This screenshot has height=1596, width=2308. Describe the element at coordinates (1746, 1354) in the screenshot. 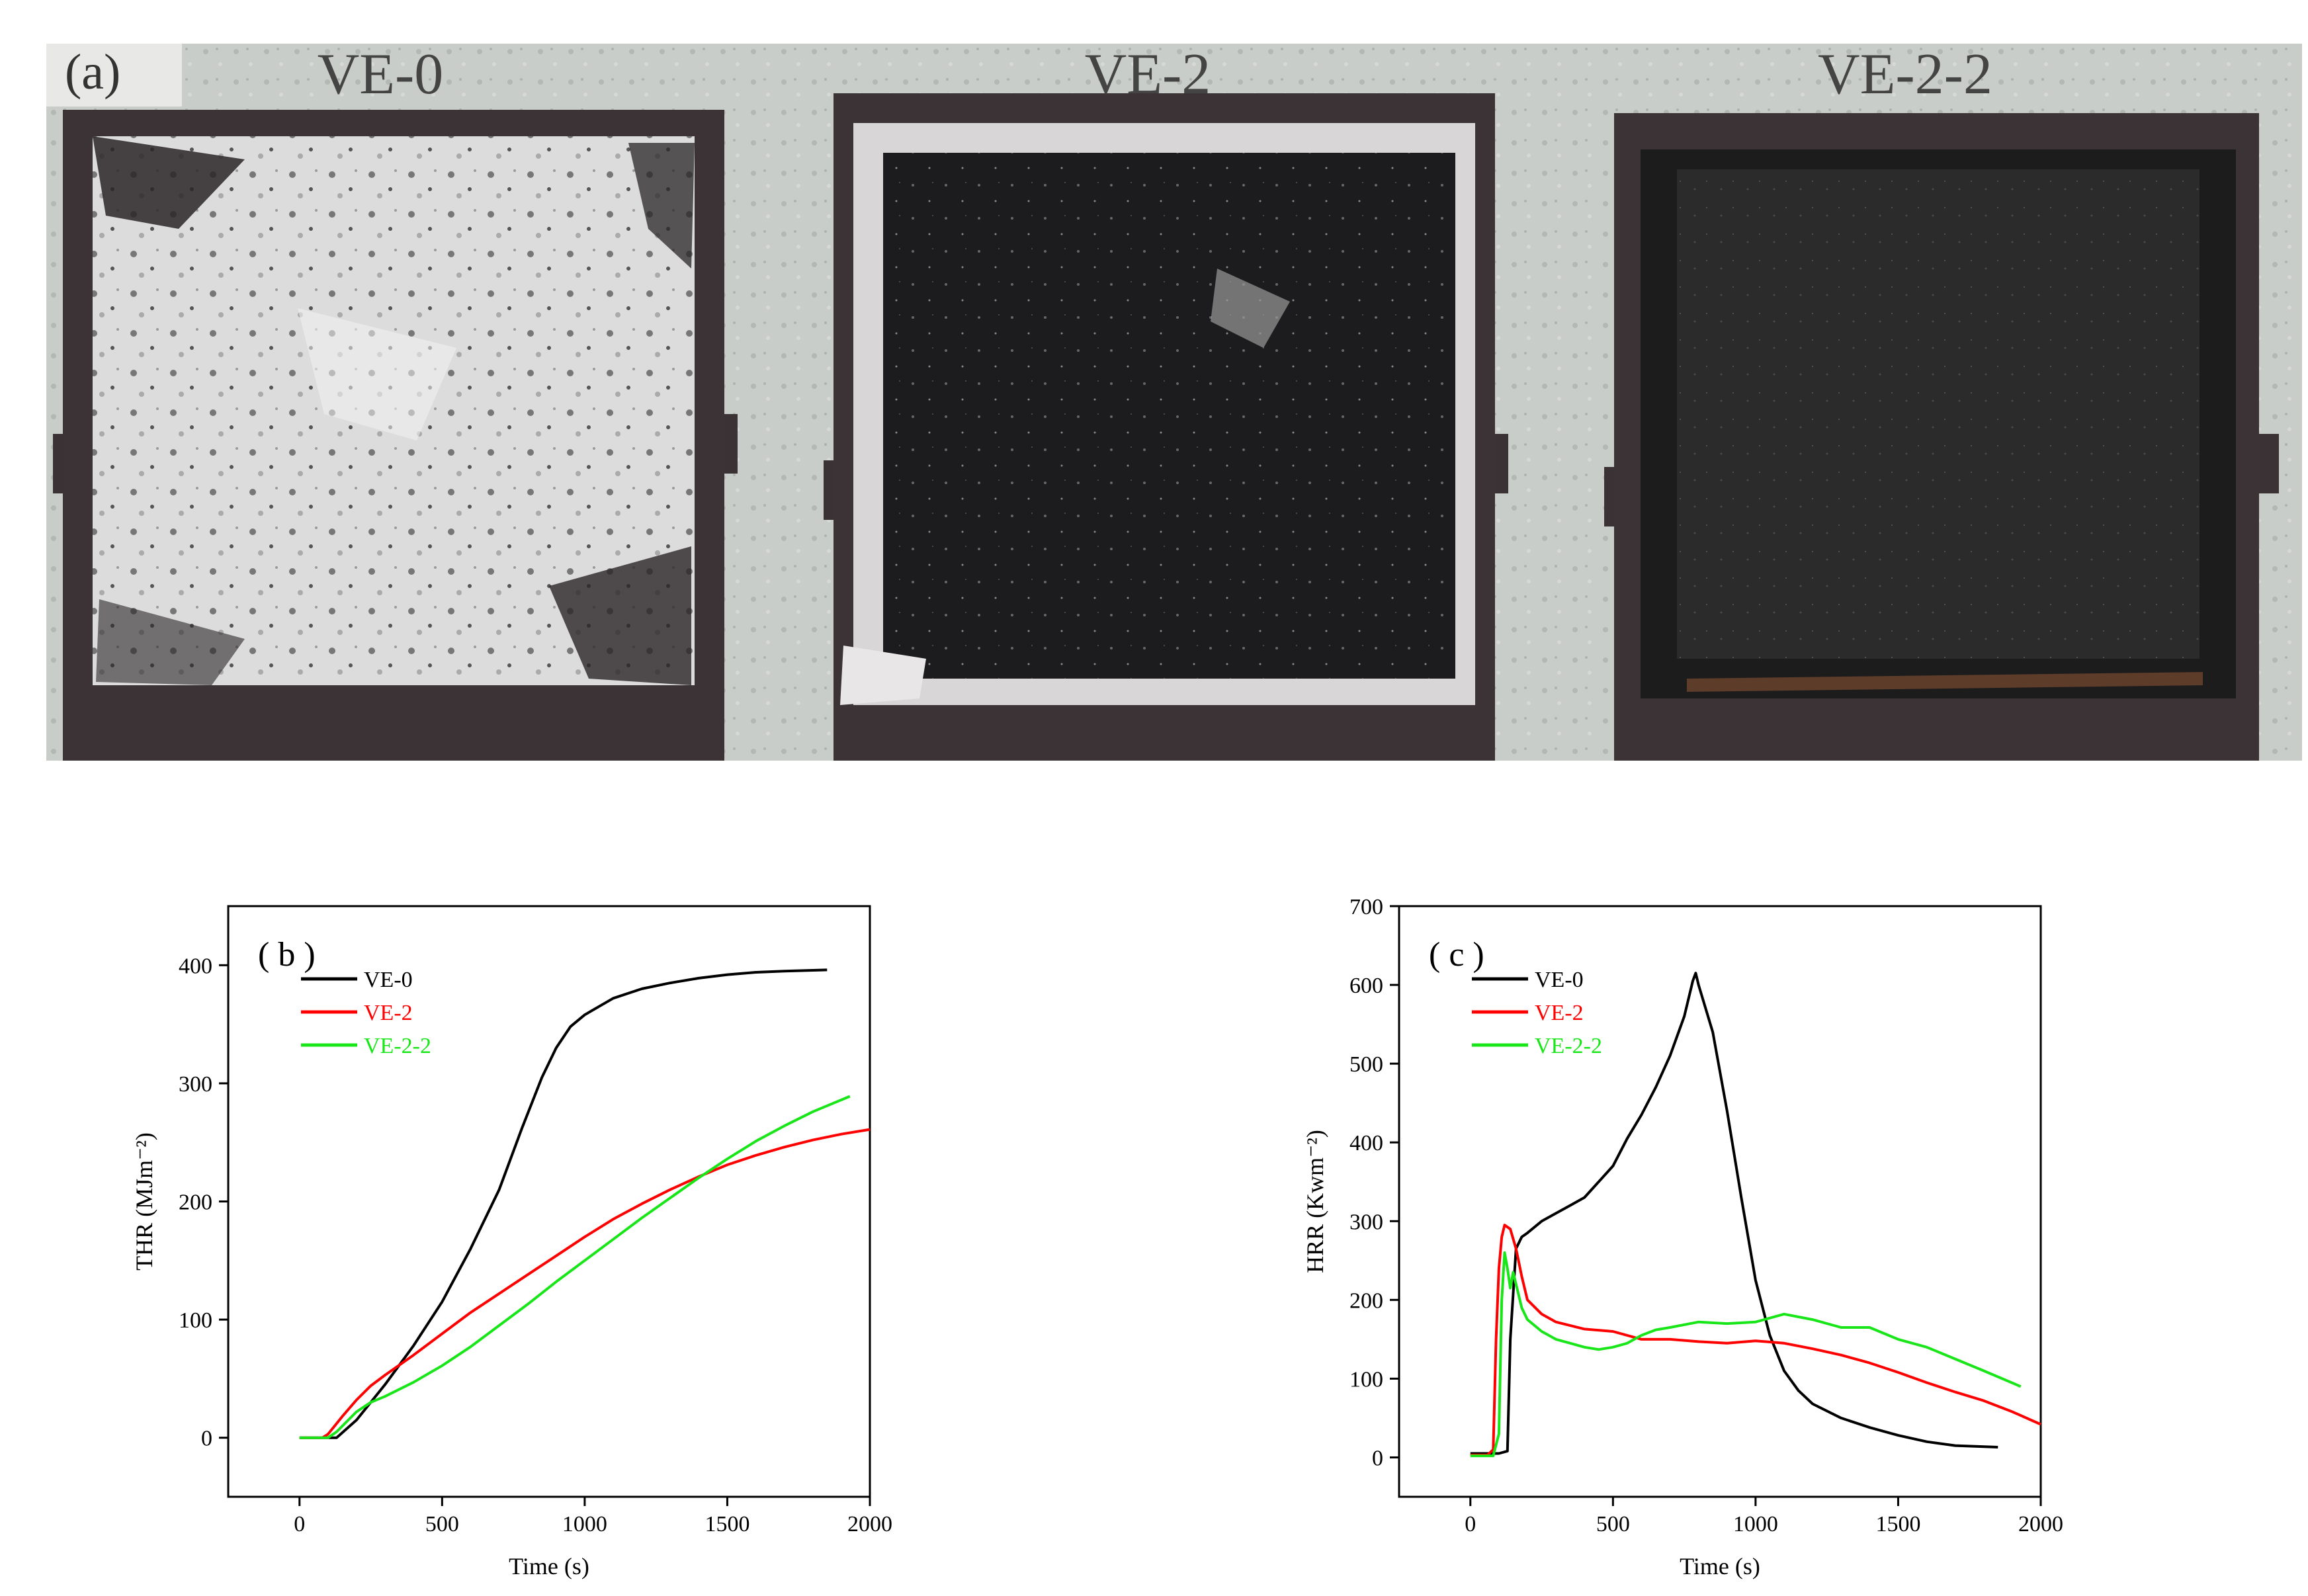

I see `hrr-series-ve-2-2-line` at that location.